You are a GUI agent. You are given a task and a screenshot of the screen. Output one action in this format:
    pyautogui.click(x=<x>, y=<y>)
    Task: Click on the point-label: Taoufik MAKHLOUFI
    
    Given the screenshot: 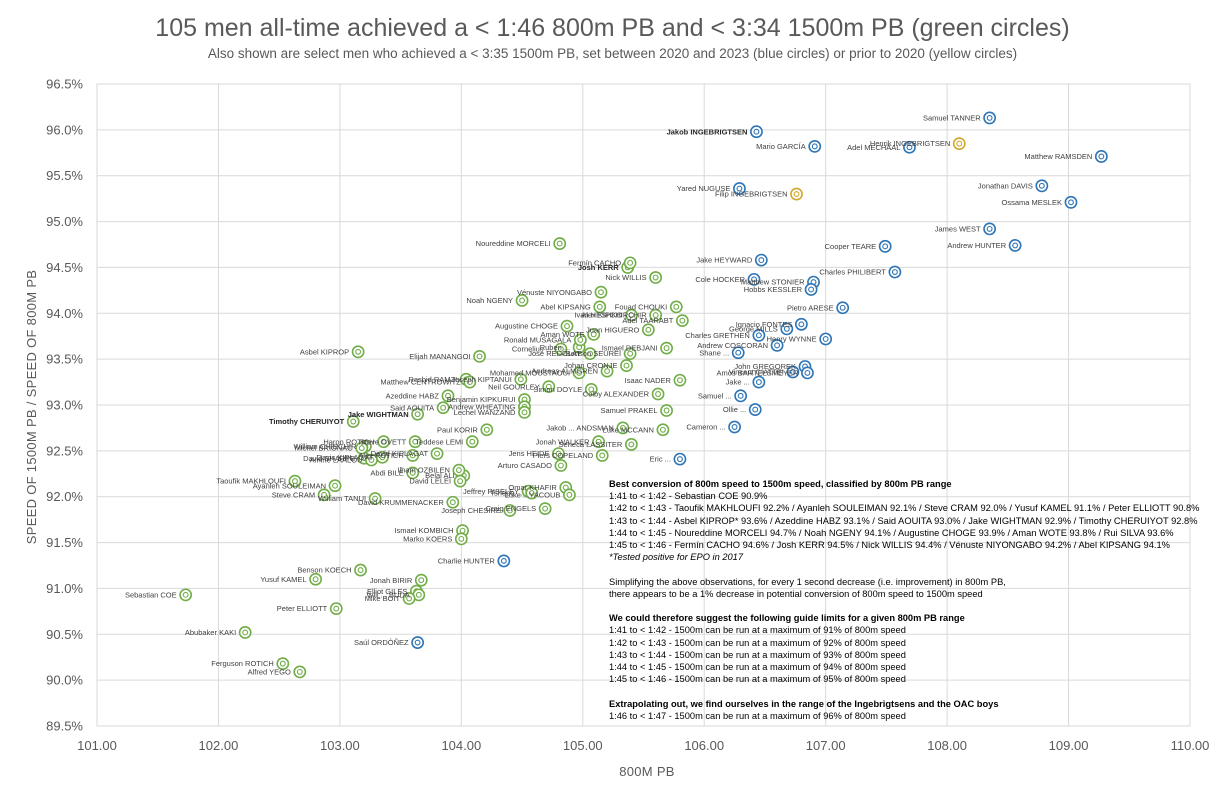 What is the action you would take?
    pyautogui.click(x=251, y=481)
    